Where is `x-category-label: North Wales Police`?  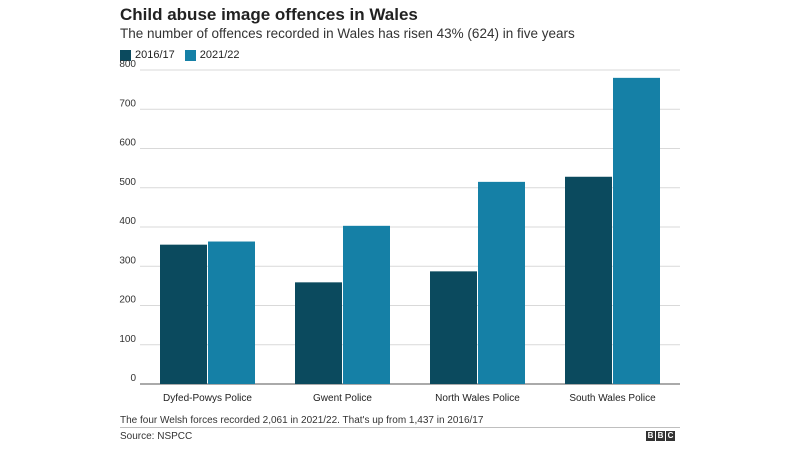
x-category-label: North Wales Police is located at coordinates (477, 398).